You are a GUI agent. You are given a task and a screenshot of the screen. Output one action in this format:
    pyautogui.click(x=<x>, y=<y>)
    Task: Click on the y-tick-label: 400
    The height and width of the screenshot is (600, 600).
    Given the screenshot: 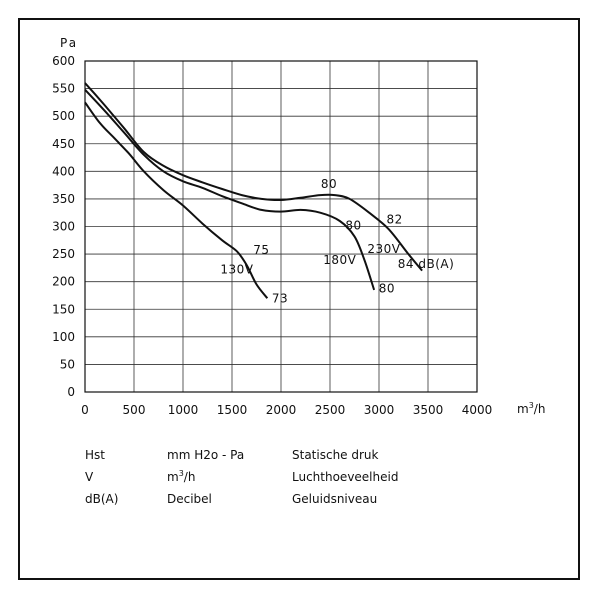 What is the action you would take?
    pyautogui.click(x=63, y=171)
    